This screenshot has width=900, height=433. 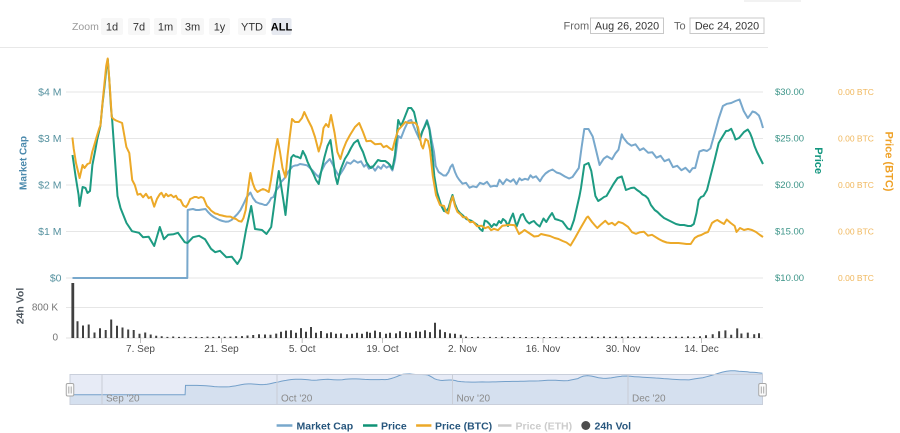 I want to click on svg-text: Dec 24, 2020, so click(x=727, y=27).